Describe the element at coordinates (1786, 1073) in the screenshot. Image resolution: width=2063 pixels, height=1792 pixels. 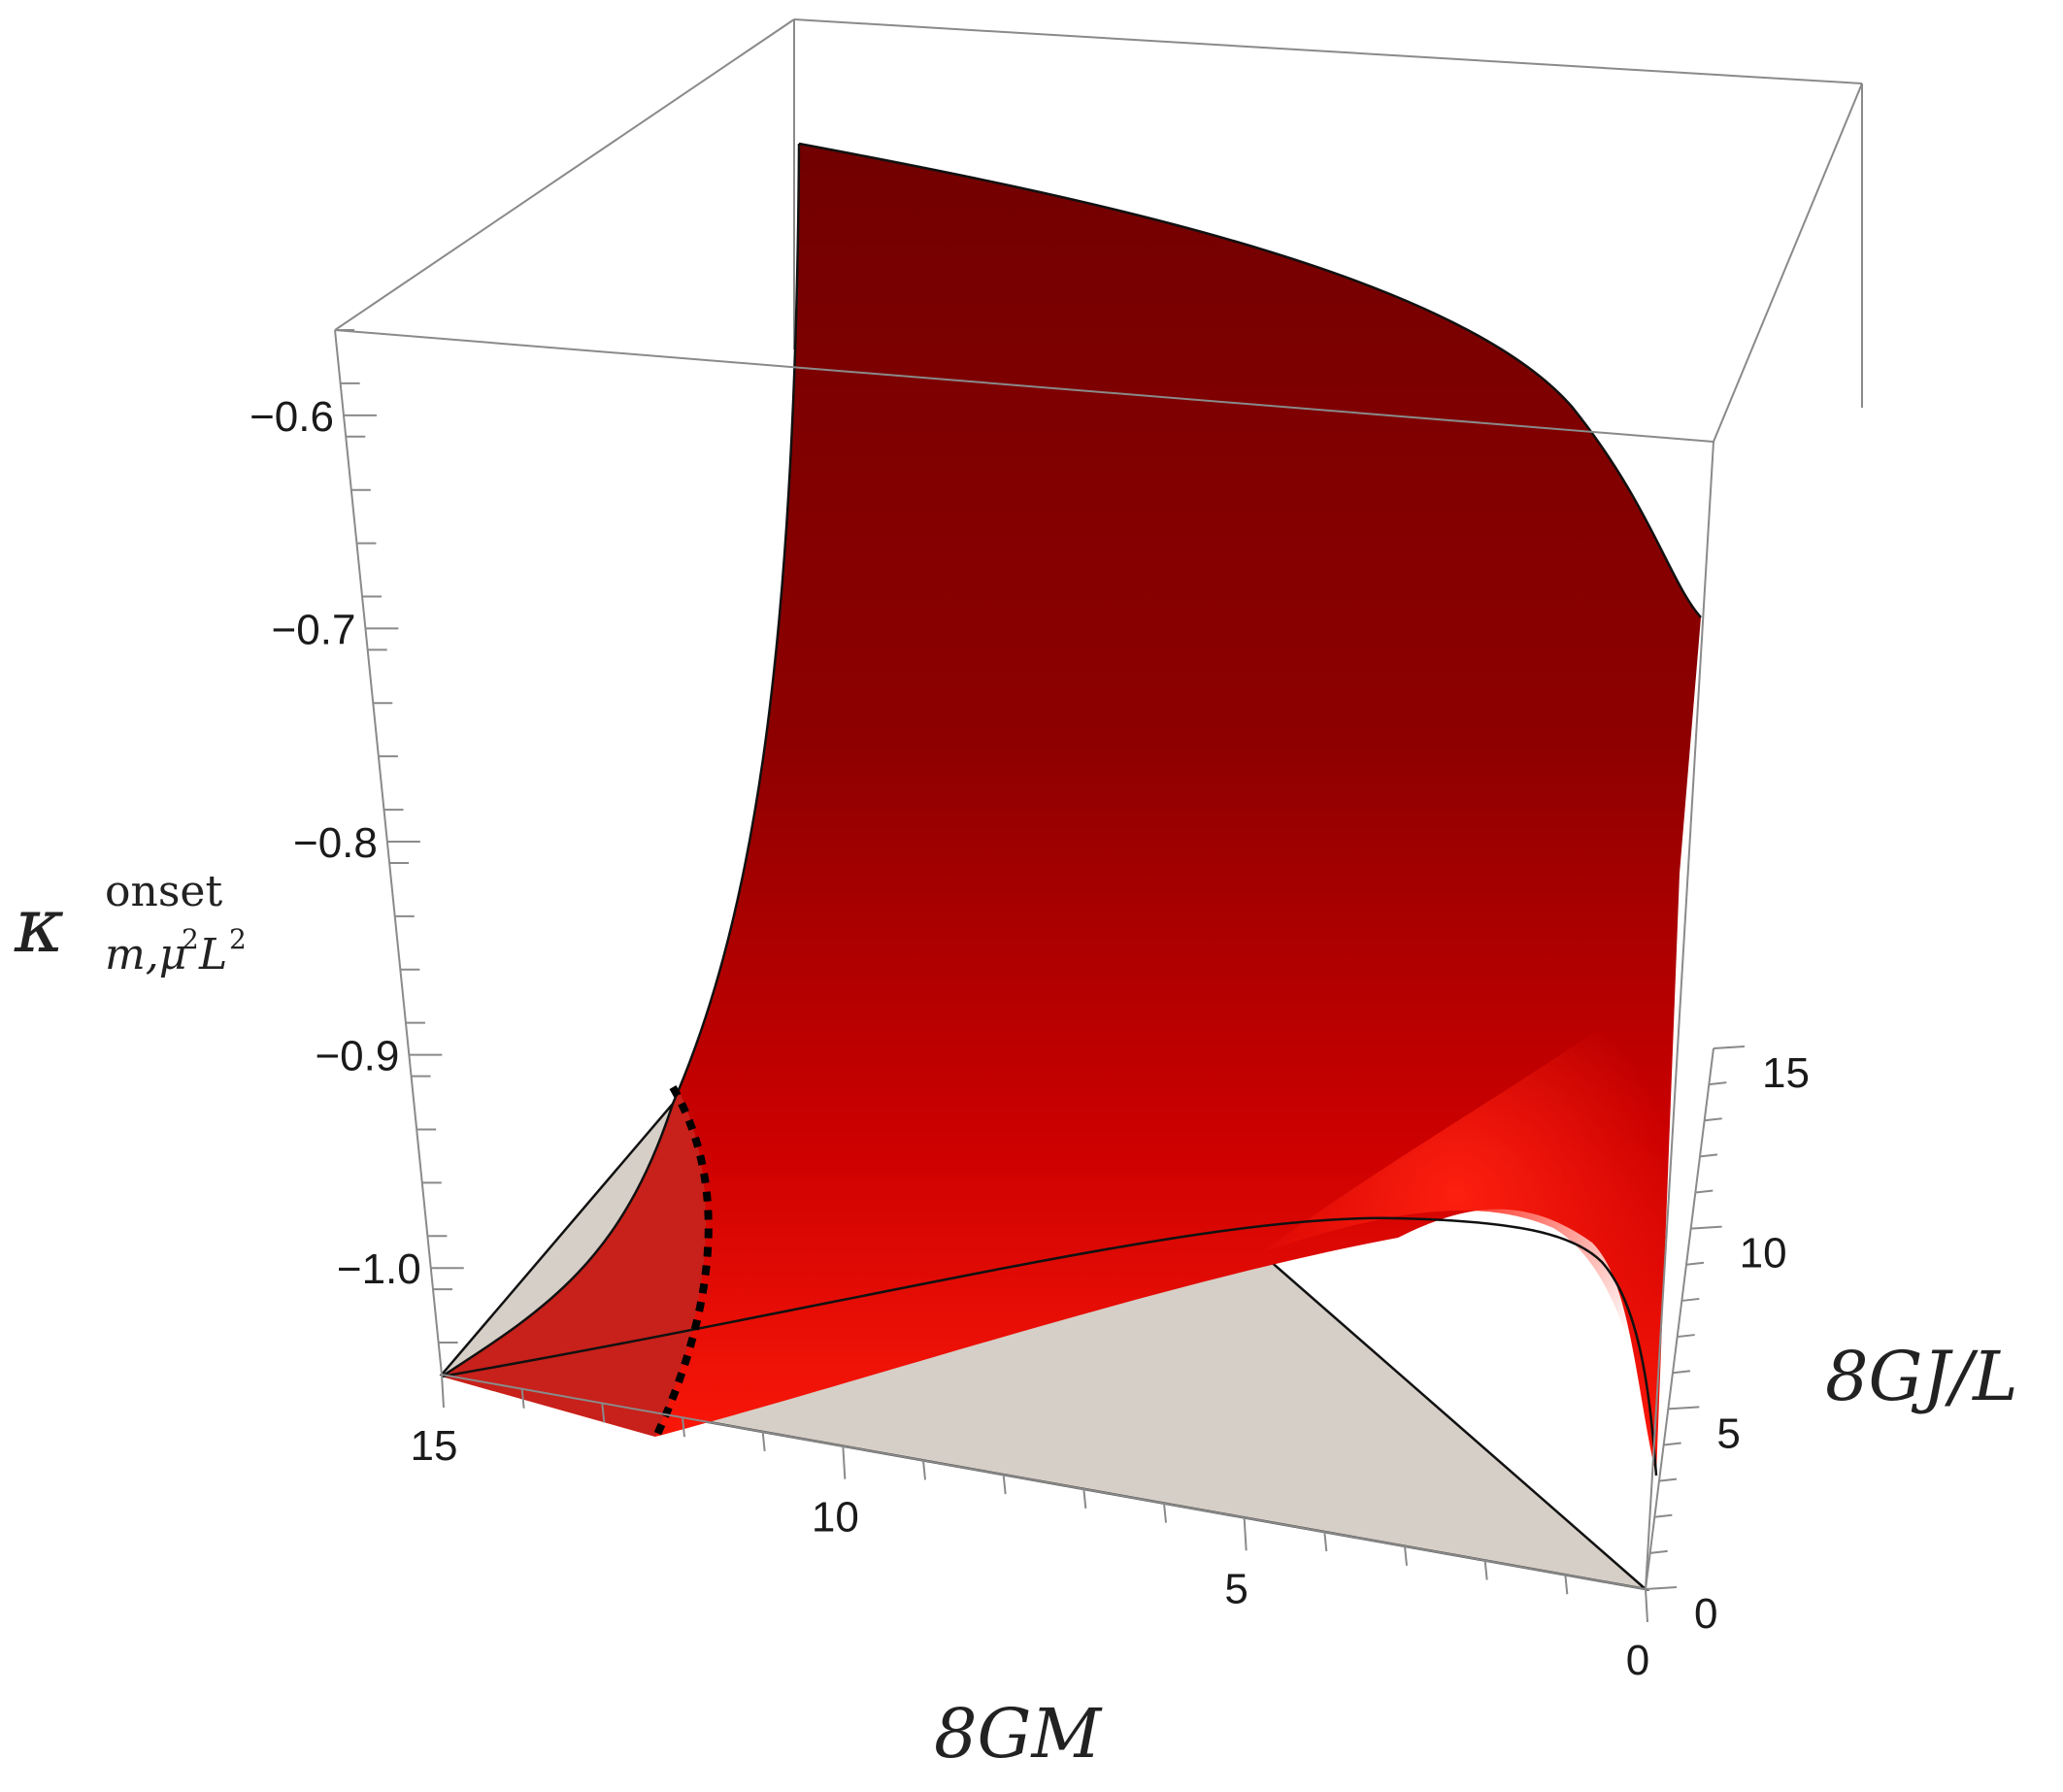
I see `y-tick-label: 15` at that location.